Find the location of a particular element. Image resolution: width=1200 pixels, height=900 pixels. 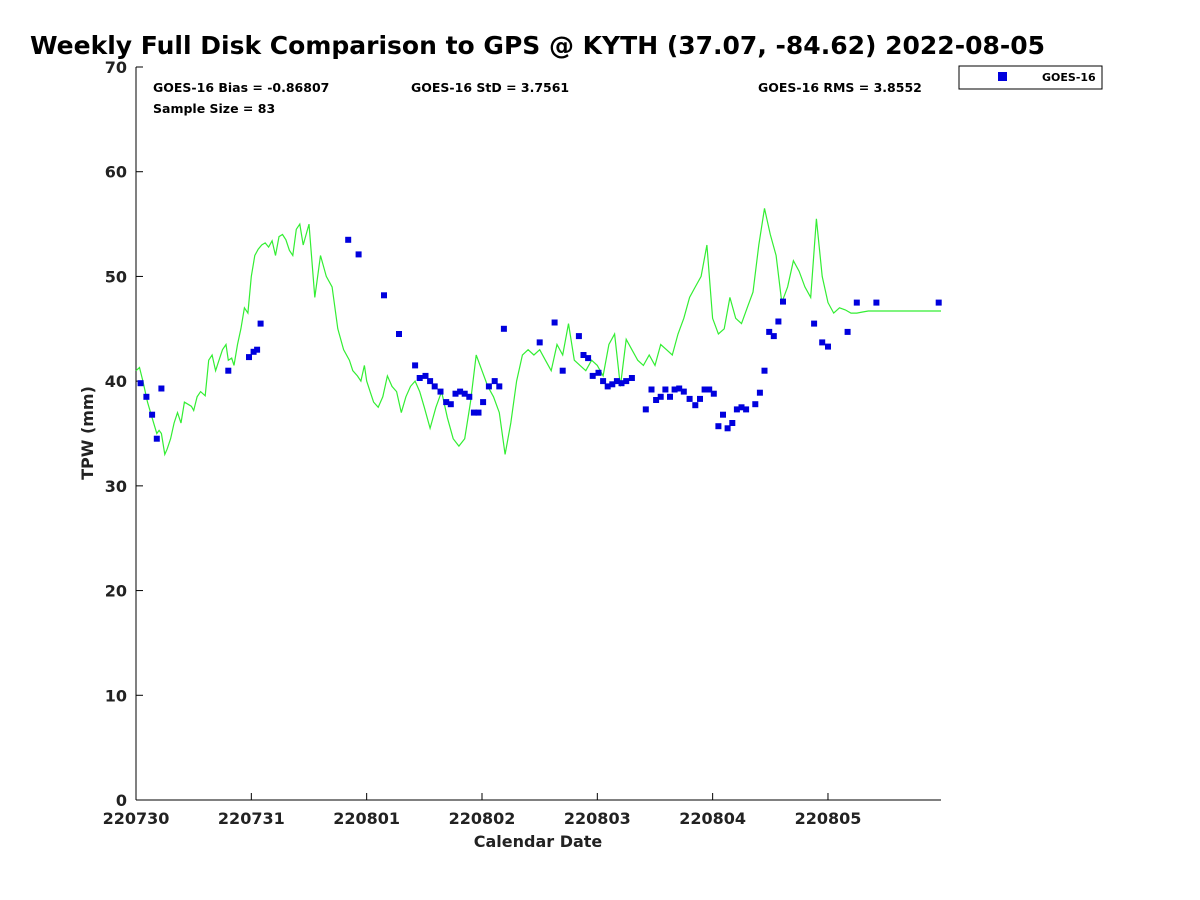

x-tick-label: 220805 is located at coordinates (828, 818).